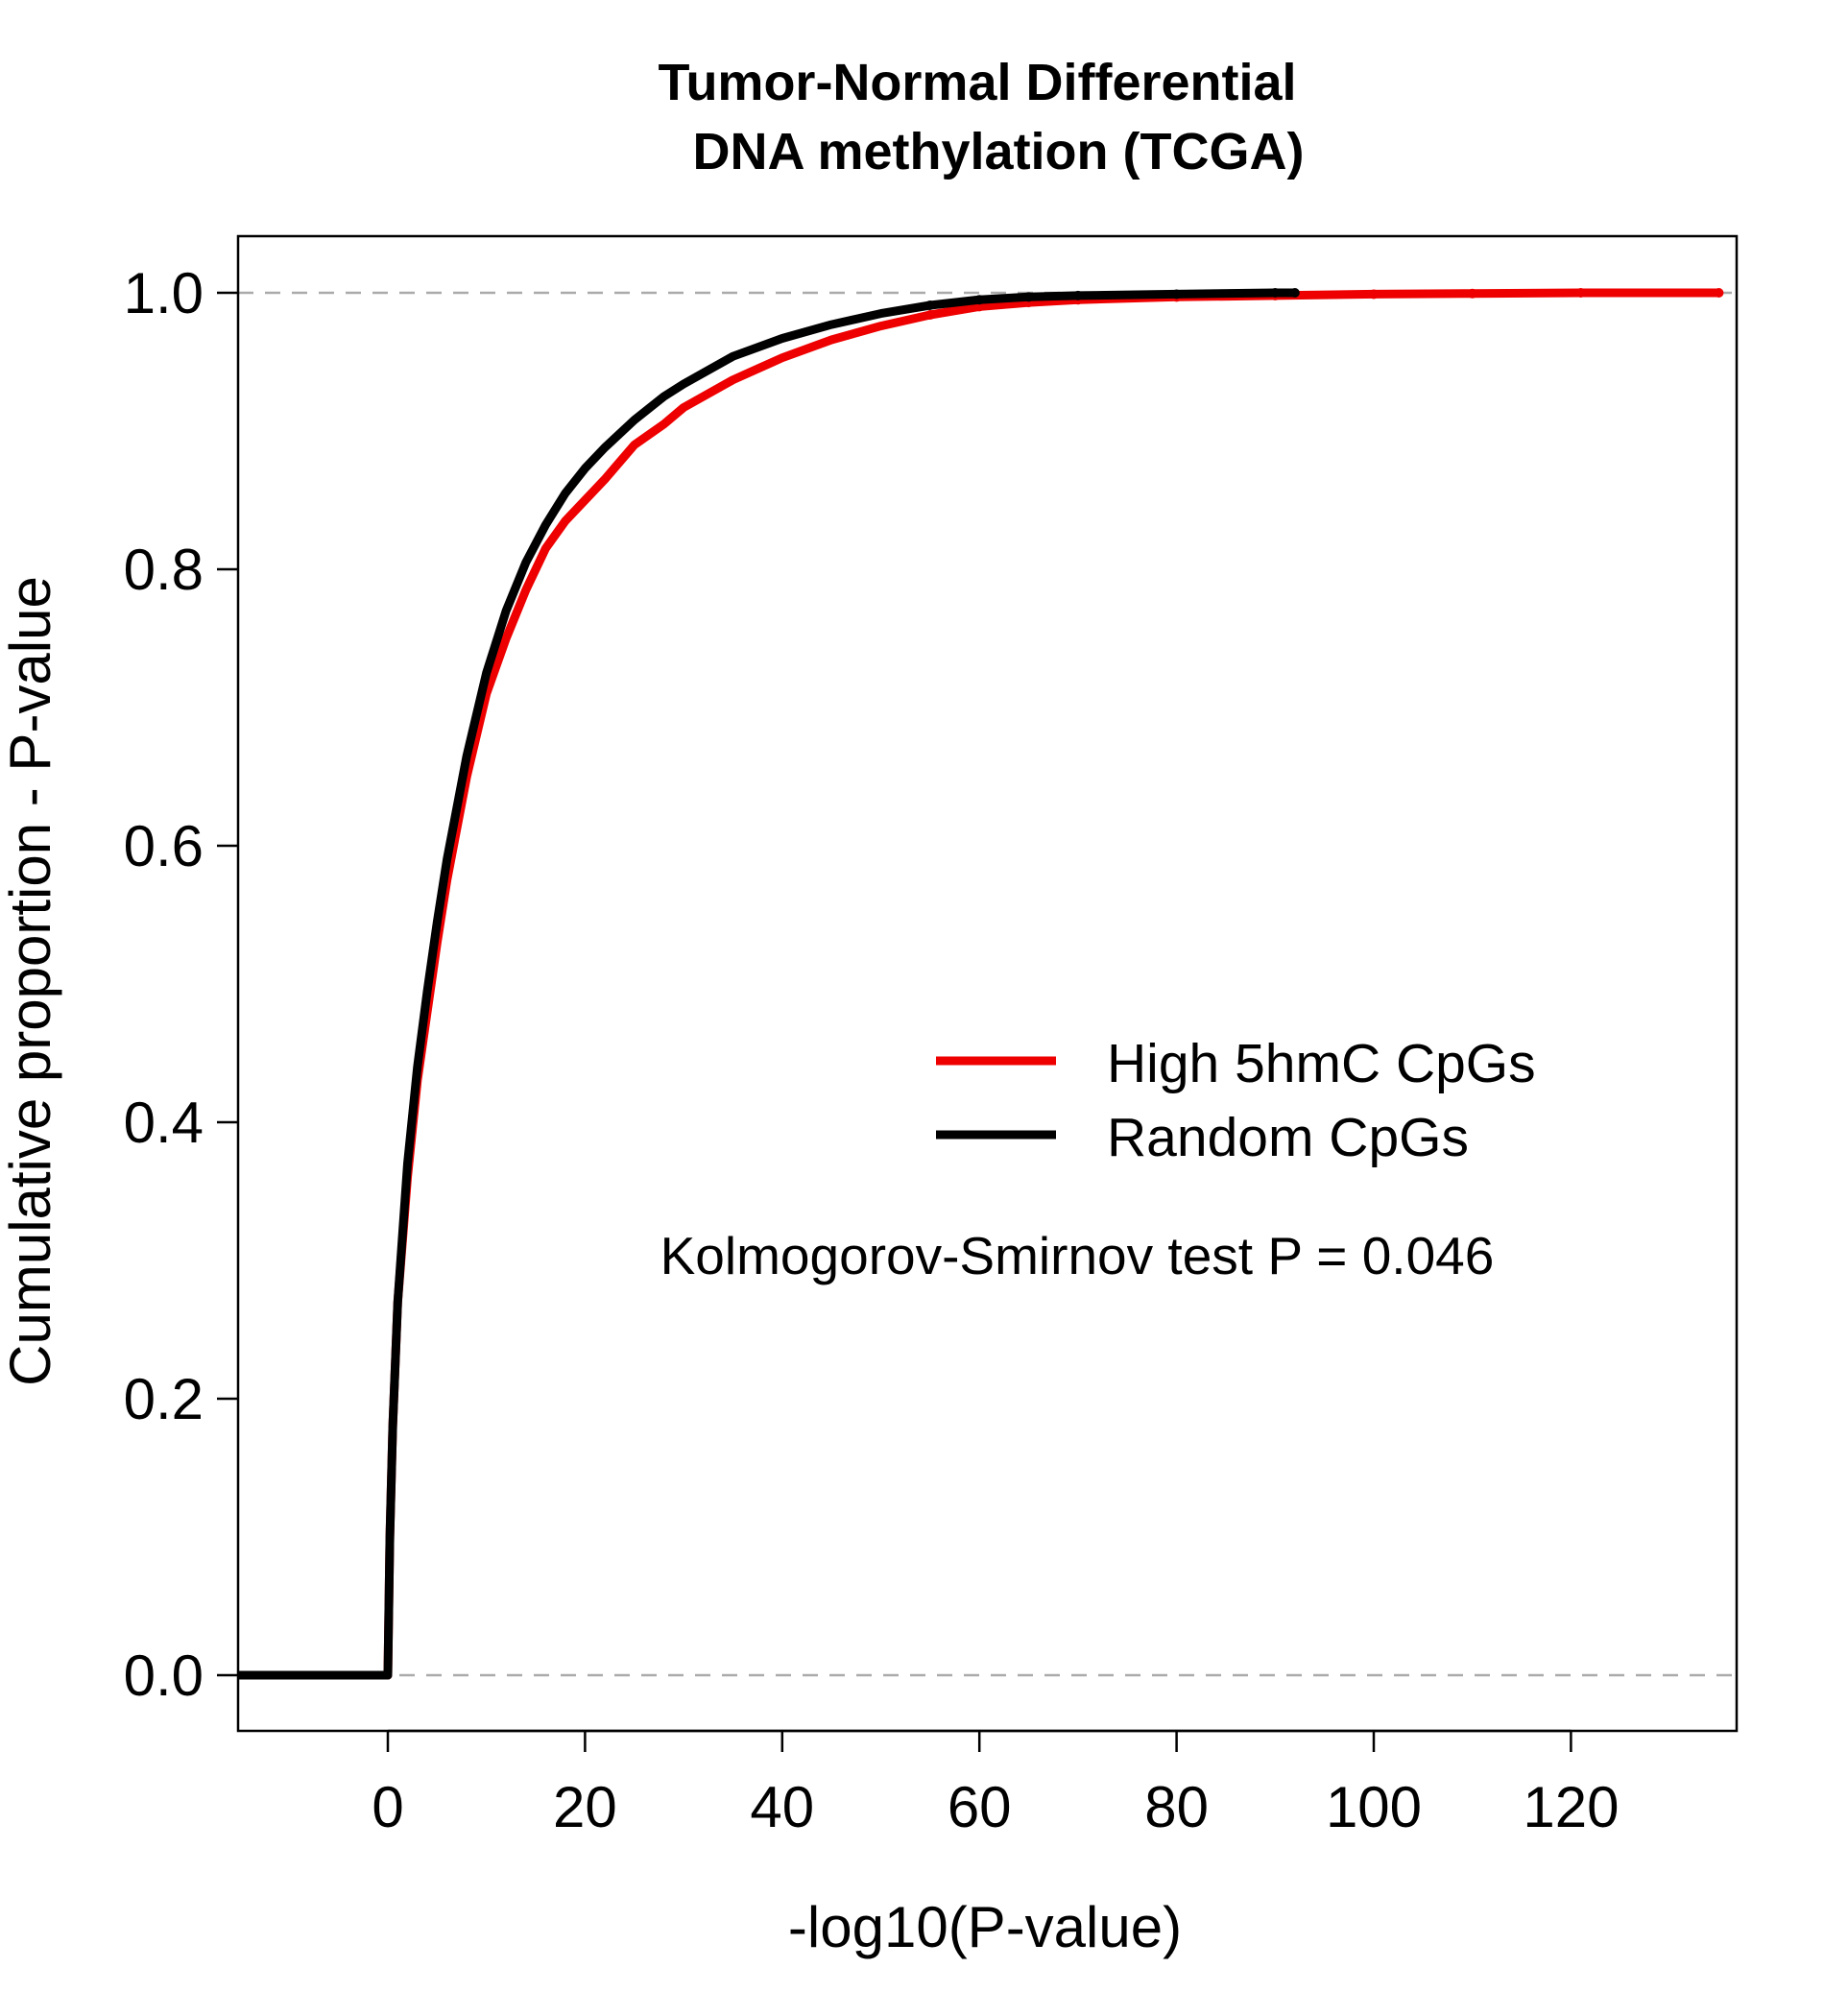 The height and width of the screenshot is (2016, 1848). I want to click on x-tick-label-1: 20, so click(585, 1807).